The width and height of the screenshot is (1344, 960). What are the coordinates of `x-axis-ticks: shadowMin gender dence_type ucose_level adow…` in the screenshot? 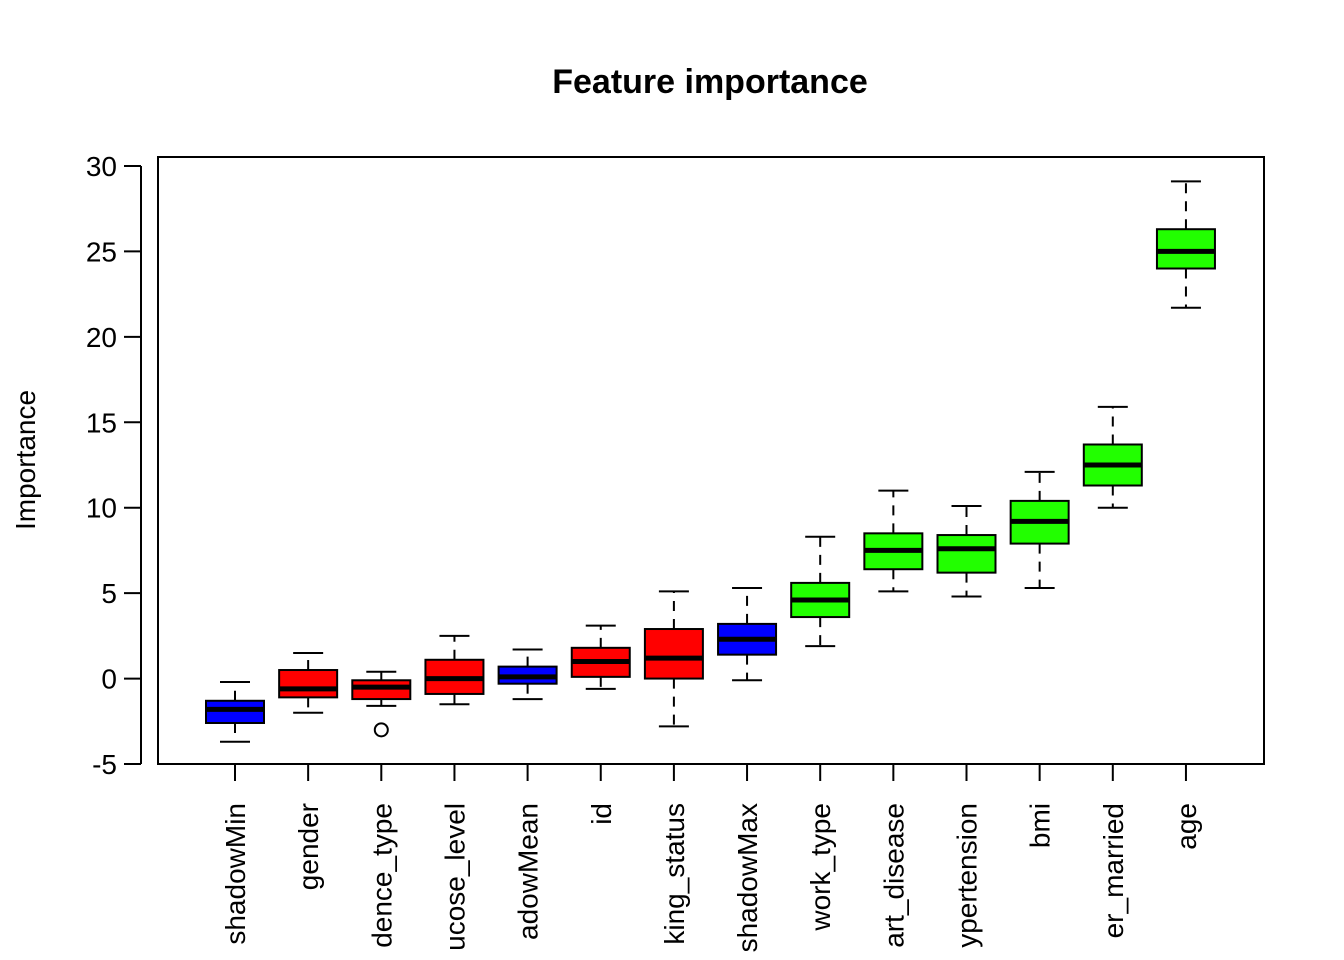 It's located at (711, 858).